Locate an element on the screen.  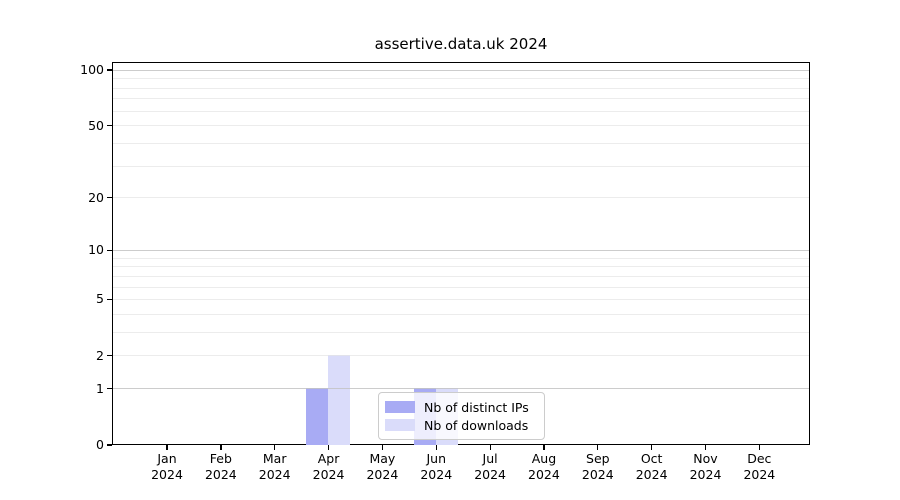
y-tick-label: 50 is located at coordinates (96, 125).